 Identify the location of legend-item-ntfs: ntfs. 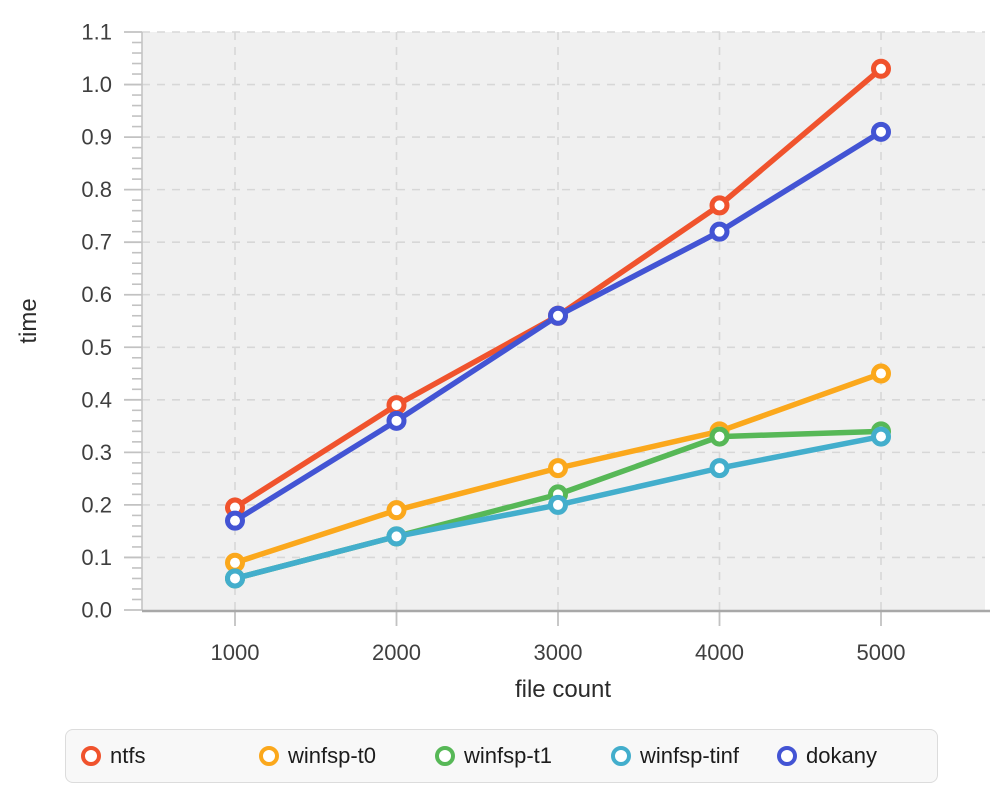
(113, 756).